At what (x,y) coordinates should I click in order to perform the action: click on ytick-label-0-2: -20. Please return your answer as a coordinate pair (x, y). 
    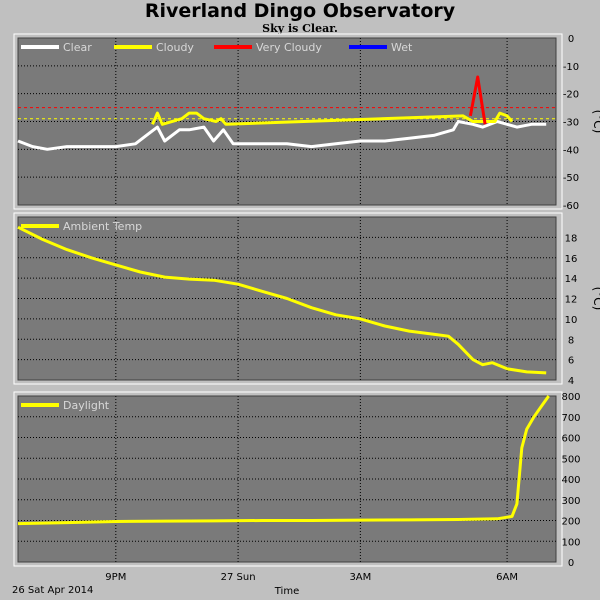
    Looking at the image, I should click on (571, 95).